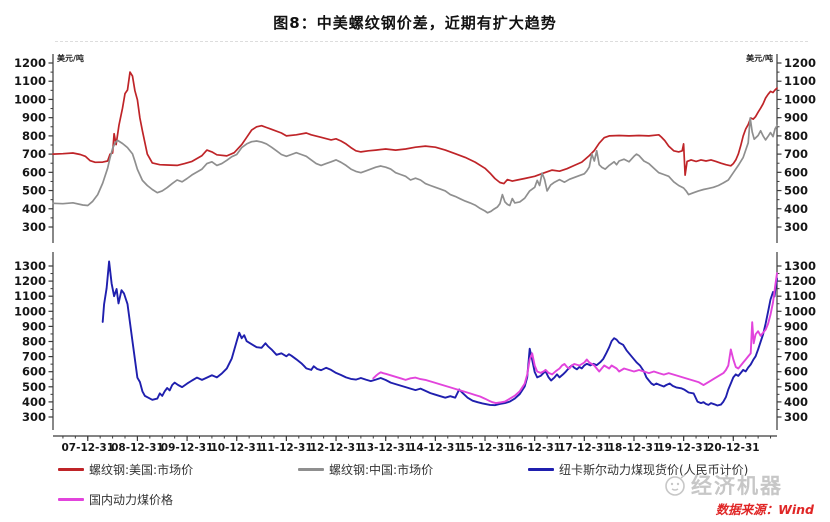 Image resolution: width=830 pixels, height=522 pixels. What do you see at coordinates (634, 448) in the screenshot?
I see `svg-text: 18-12-31` at bounding box center [634, 448].